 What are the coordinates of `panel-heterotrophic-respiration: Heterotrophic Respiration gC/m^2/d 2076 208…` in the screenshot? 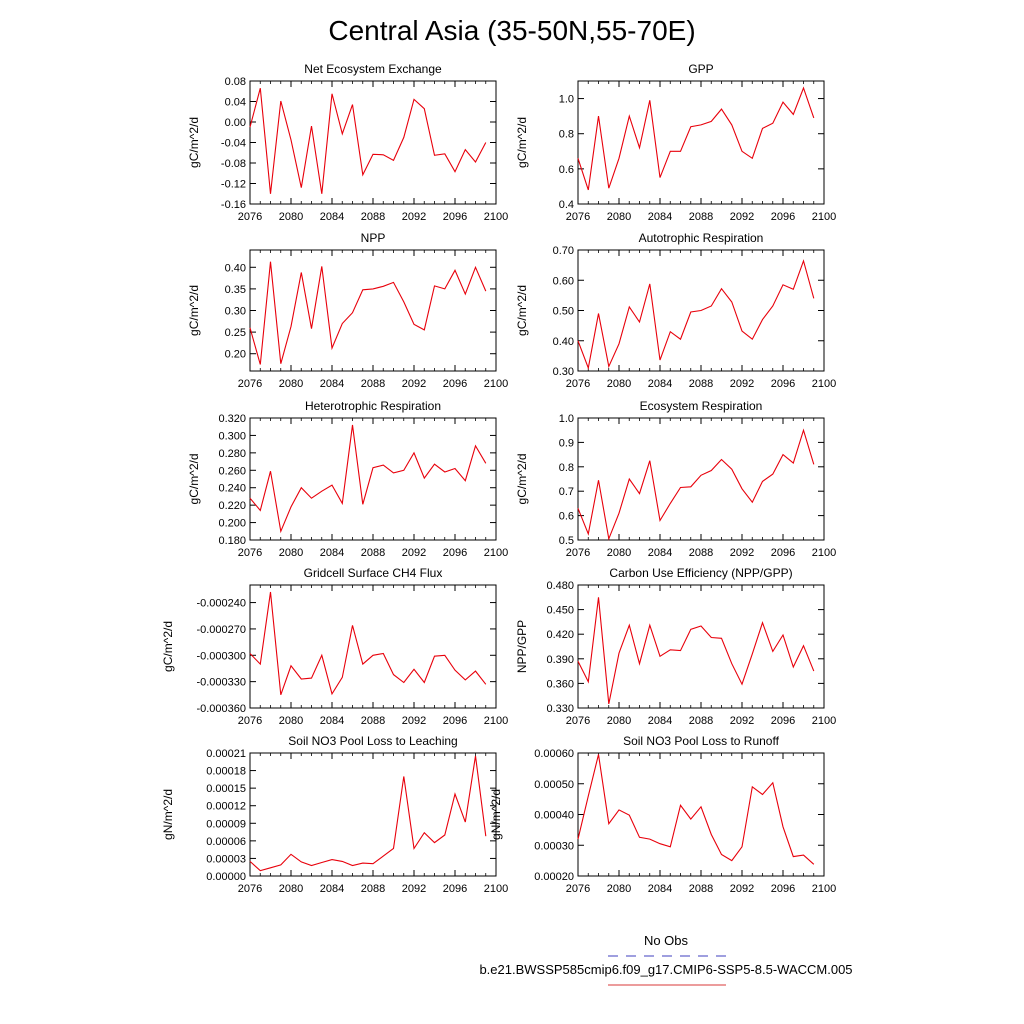 It's located at (347, 479).